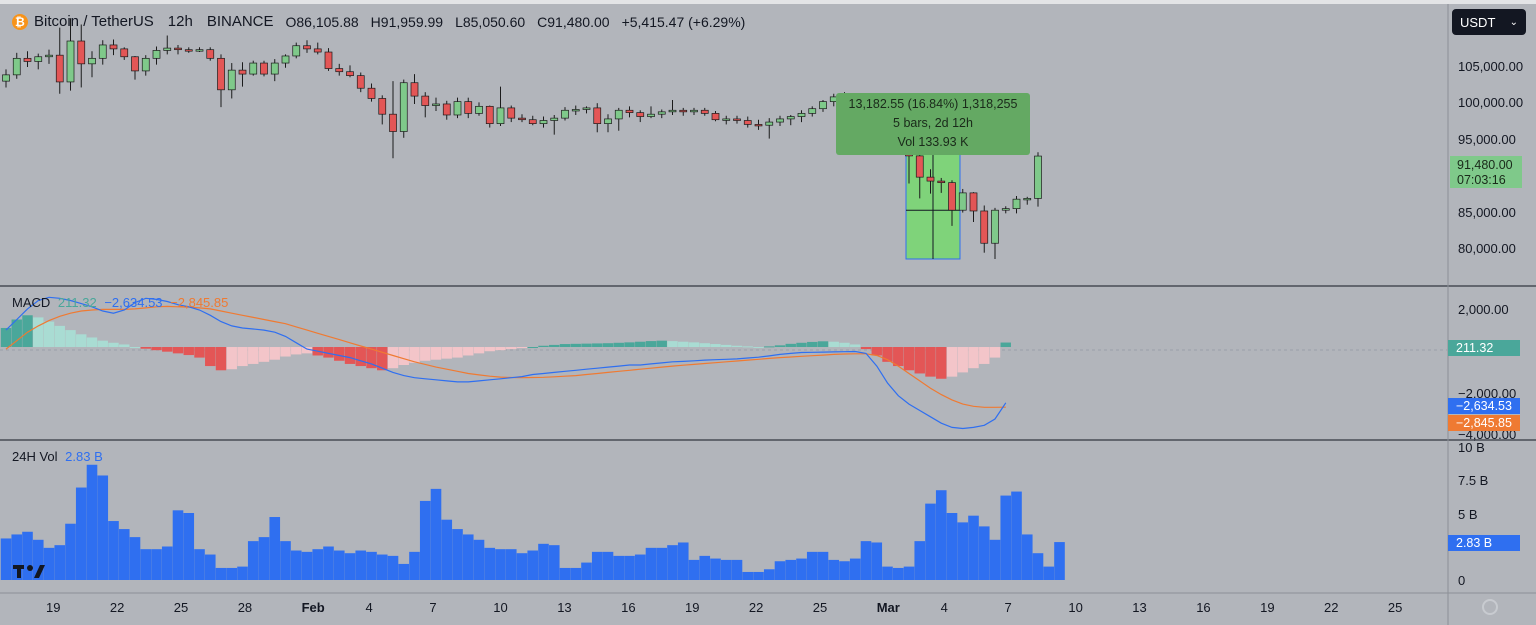 The width and height of the screenshot is (1536, 625). What do you see at coordinates (369, 607) in the screenshot?
I see `time-tick: 4` at bounding box center [369, 607].